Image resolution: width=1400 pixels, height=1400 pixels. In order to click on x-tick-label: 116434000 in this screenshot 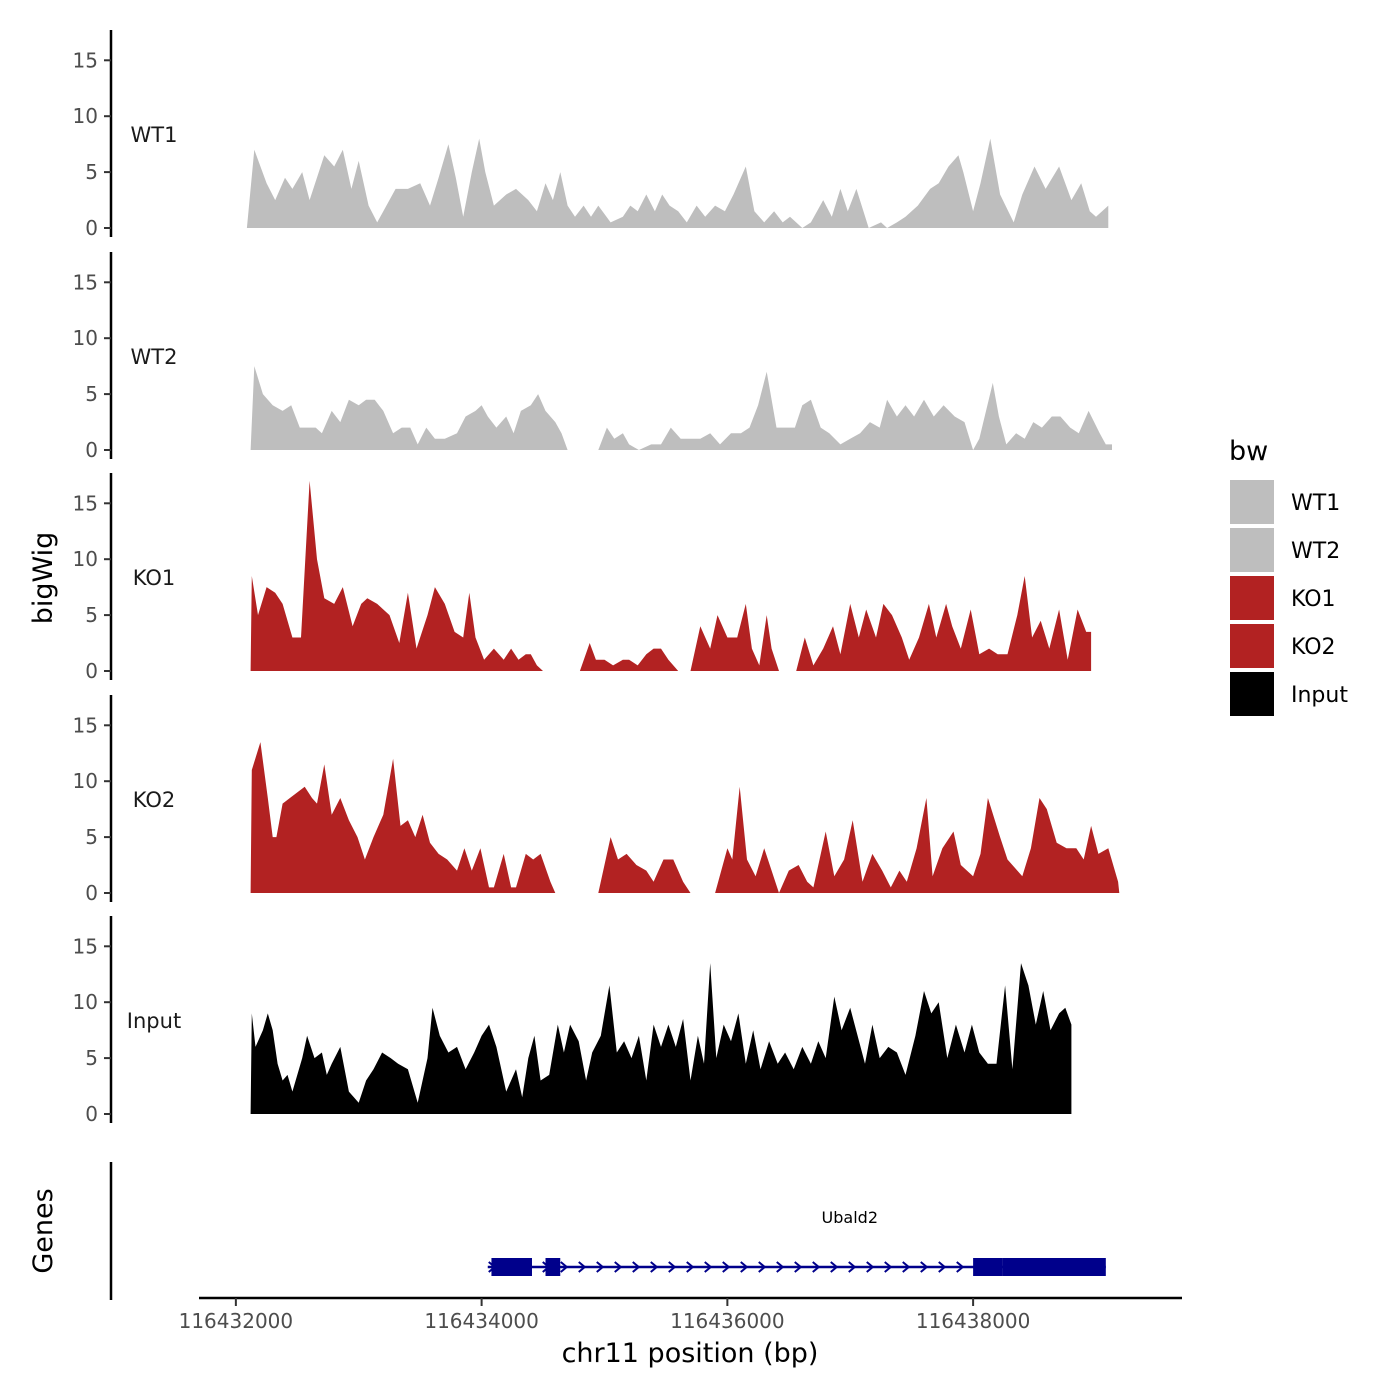, I will do `click(481, 1321)`.